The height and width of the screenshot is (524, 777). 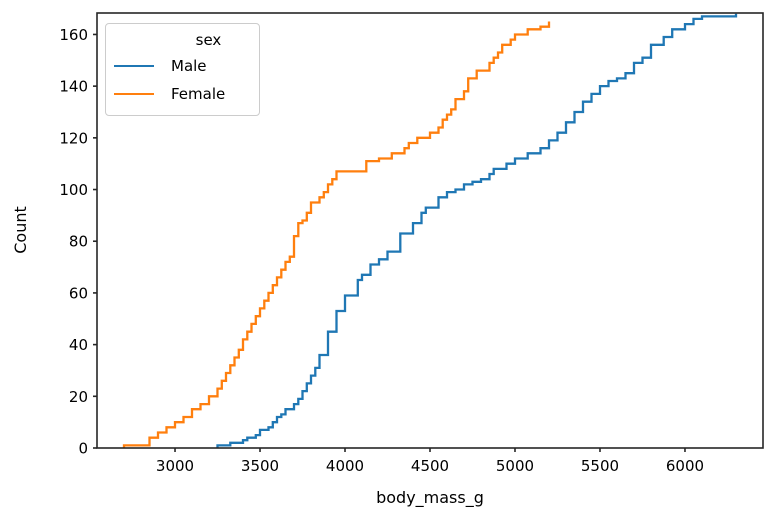 What do you see at coordinates (73, 35) in the screenshot?
I see `y-tick-label: 160` at bounding box center [73, 35].